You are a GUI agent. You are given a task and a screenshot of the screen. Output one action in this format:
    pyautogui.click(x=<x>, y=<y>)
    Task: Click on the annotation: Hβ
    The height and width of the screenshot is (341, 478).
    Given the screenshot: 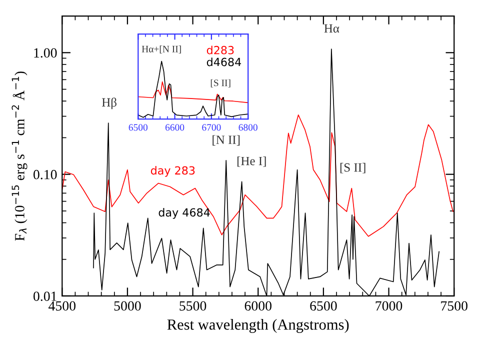 What is the action you would take?
    pyautogui.click(x=109, y=104)
    